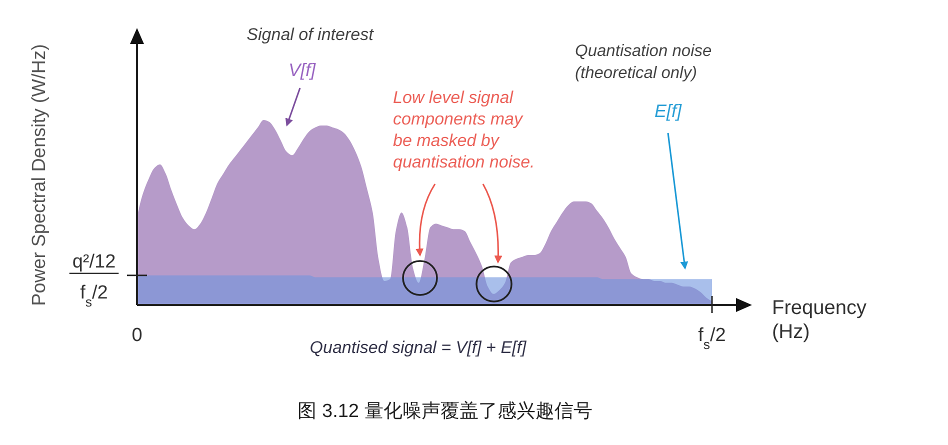 The height and width of the screenshot is (445, 948). Describe the element at coordinates (418, 347) in the screenshot. I see `annotation: Quantised signal = V[f] + E[f]` at that location.